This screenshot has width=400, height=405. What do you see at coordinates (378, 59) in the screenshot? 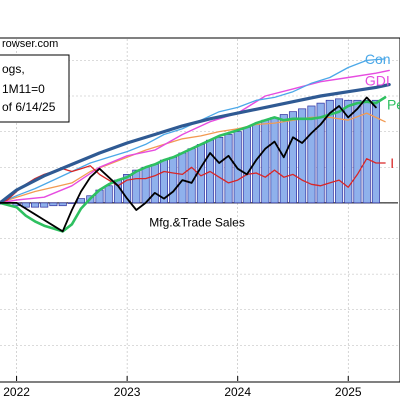
I see `series-label: Con` at bounding box center [378, 59].